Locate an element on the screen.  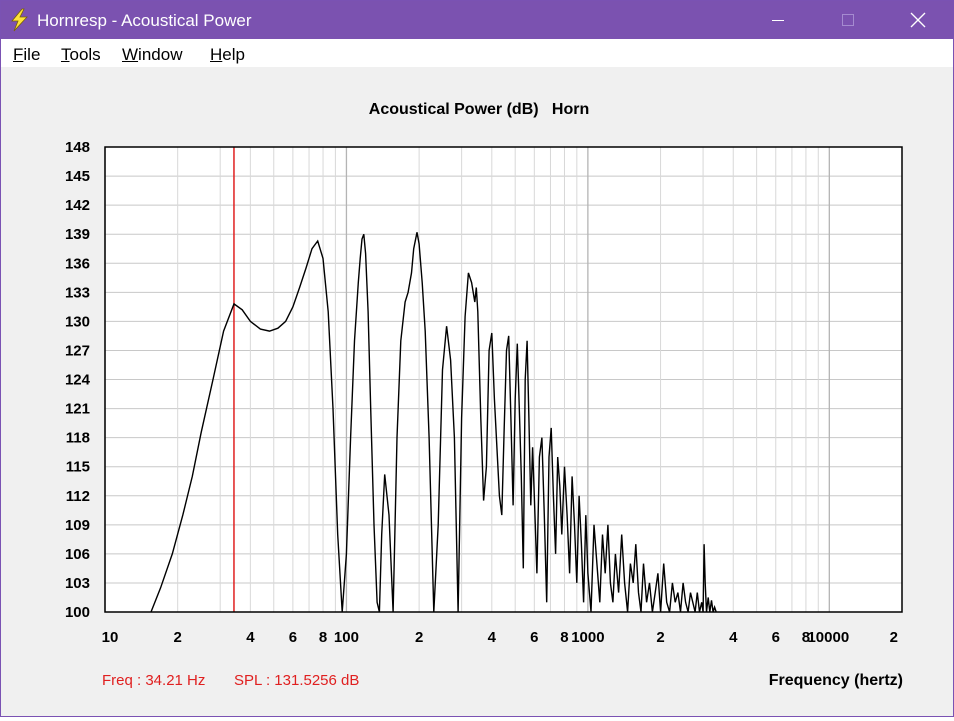
minimize-icon is located at coordinates (778, 20).